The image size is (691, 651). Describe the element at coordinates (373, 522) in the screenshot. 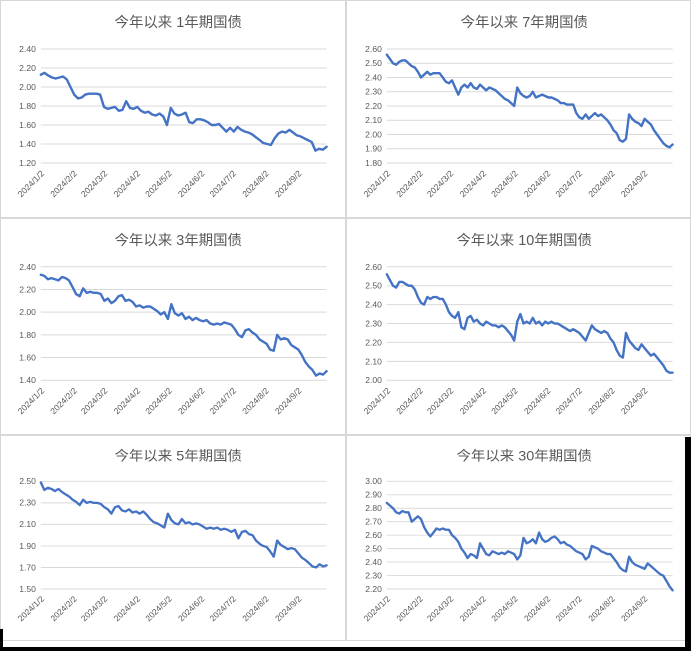

I see `svg-text: 2.70` at that location.